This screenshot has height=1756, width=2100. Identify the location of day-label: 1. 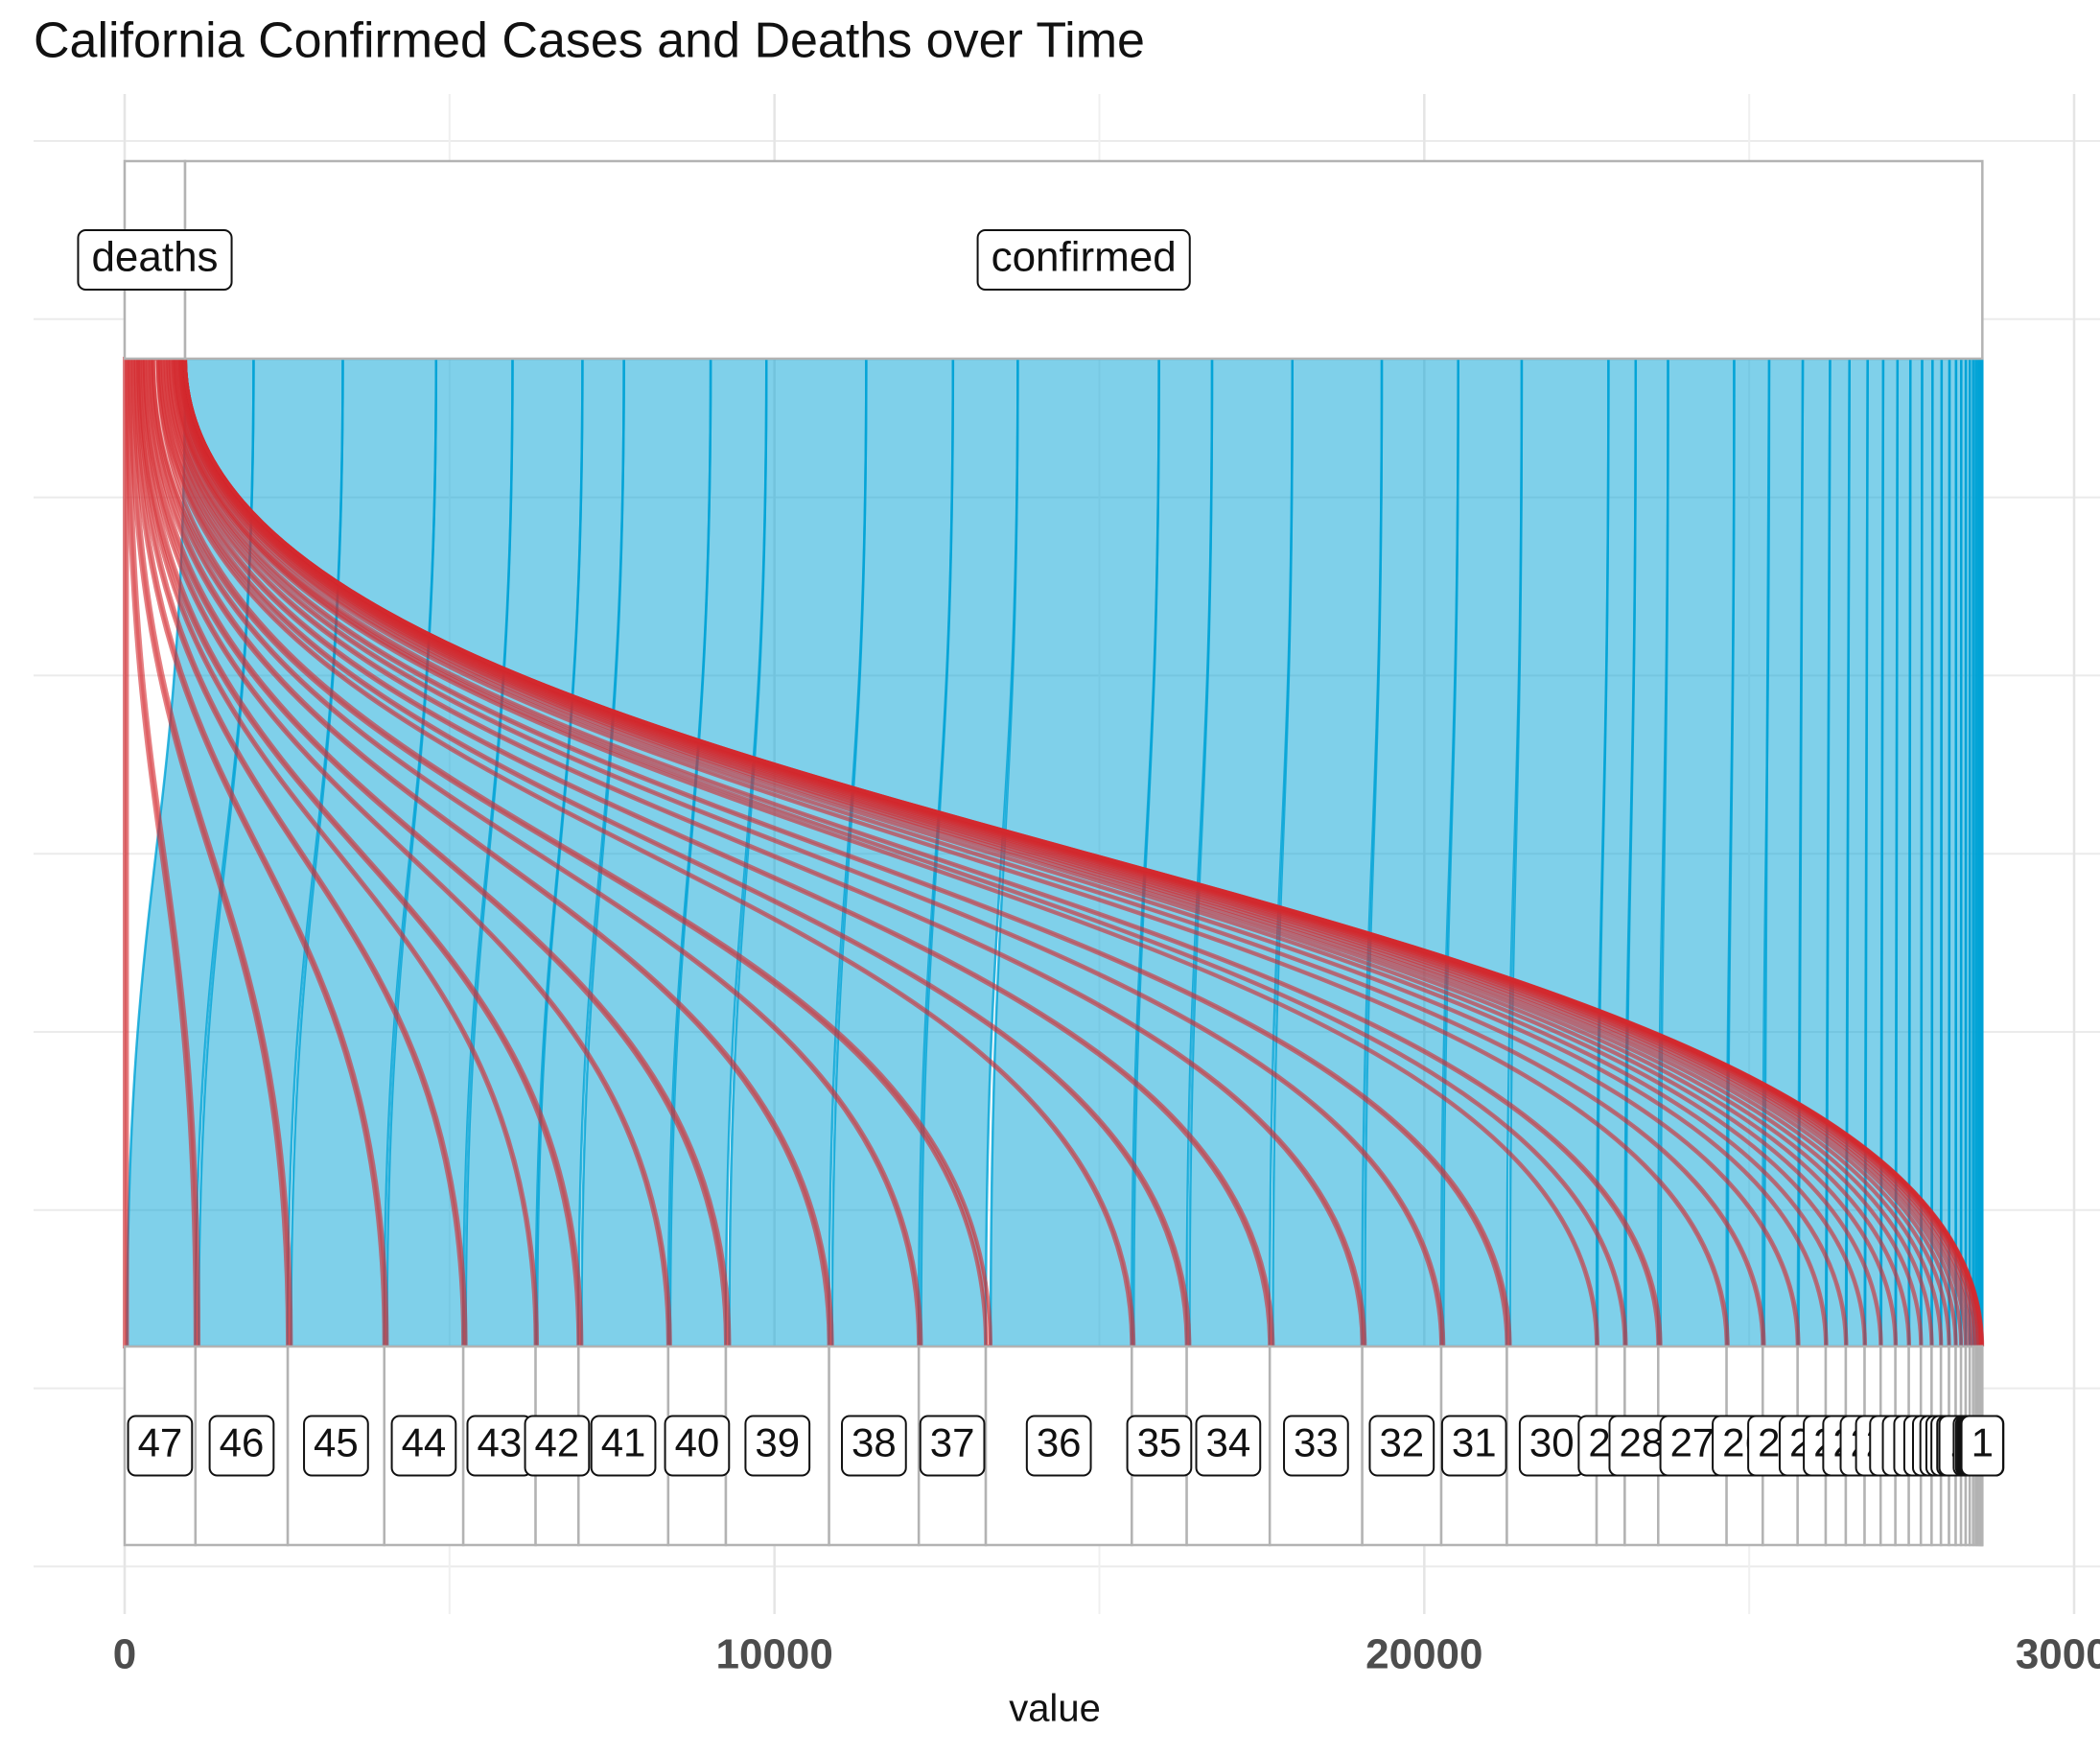
(1983, 1443).